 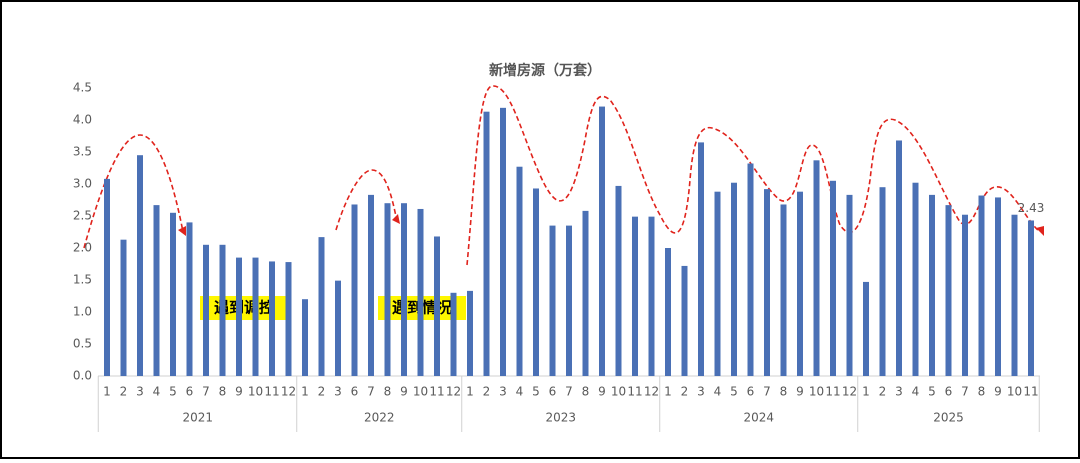 I want to click on data-label: 2.43, so click(x=1031, y=208).